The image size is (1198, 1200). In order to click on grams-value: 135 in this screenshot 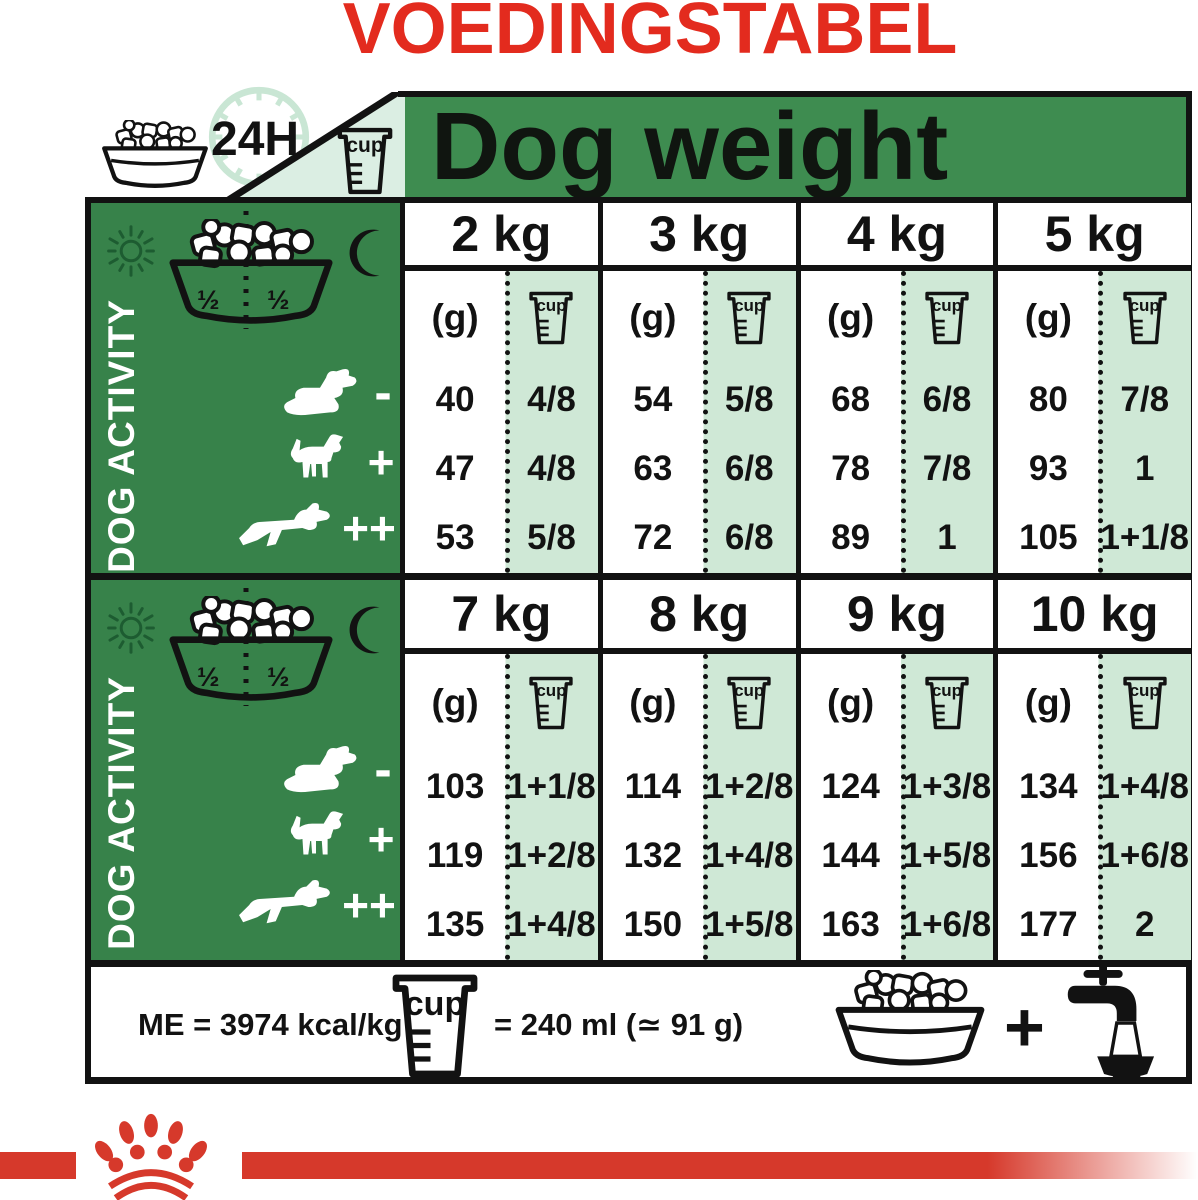, I will do `click(455, 925)`.